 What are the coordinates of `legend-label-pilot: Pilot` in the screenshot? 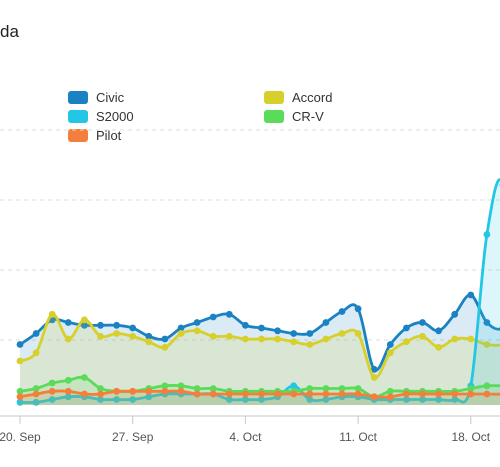 It's located at (109, 135).